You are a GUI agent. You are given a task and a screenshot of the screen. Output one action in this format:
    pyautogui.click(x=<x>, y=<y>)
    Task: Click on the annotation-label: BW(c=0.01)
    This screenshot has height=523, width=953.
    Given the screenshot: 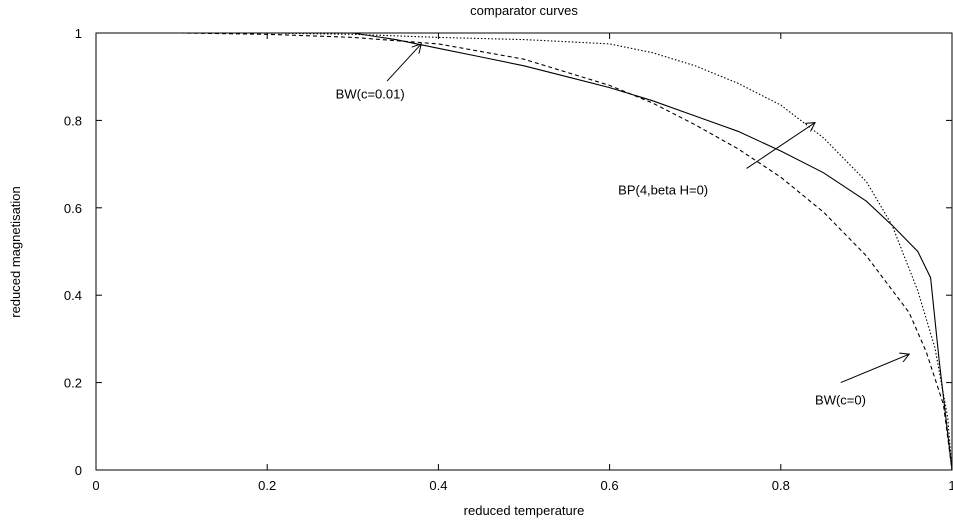 What is the action you would take?
    pyautogui.click(x=370, y=94)
    